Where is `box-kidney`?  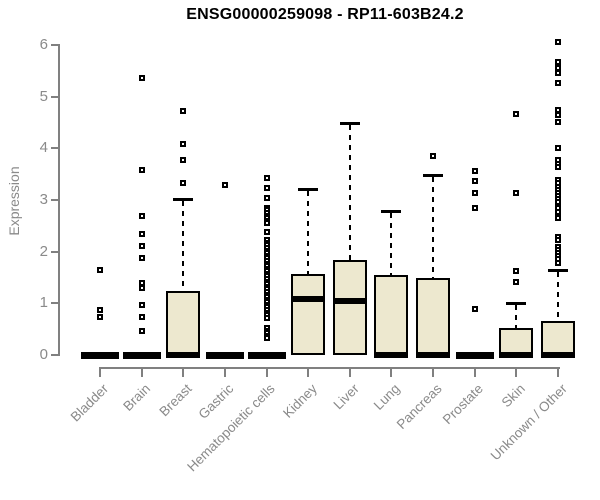 box-kidney is located at coordinates (308, 314).